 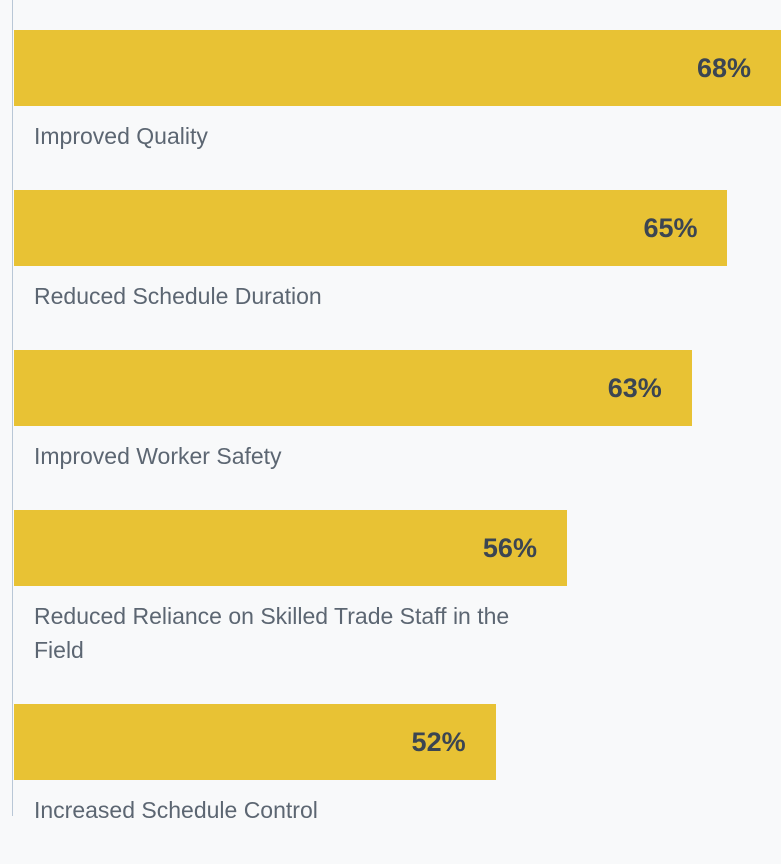 What do you see at coordinates (178, 296) in the screenshot?
I see `category-label: Reduced Schedule Duration` at bounding box center [178, 296].